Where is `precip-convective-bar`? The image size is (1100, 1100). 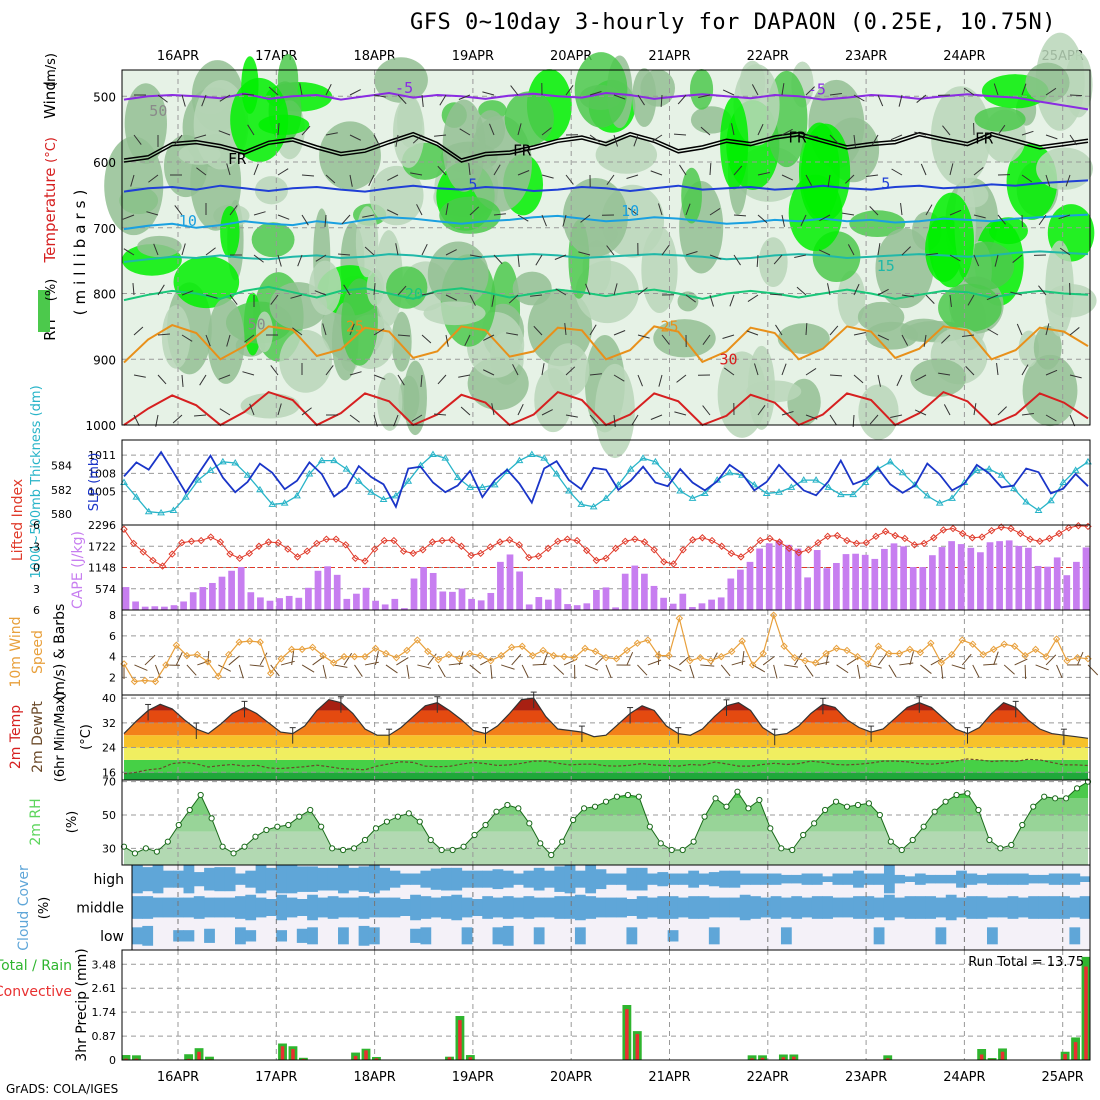 precip-convective-bar is located at coordinates (1086, 1013).